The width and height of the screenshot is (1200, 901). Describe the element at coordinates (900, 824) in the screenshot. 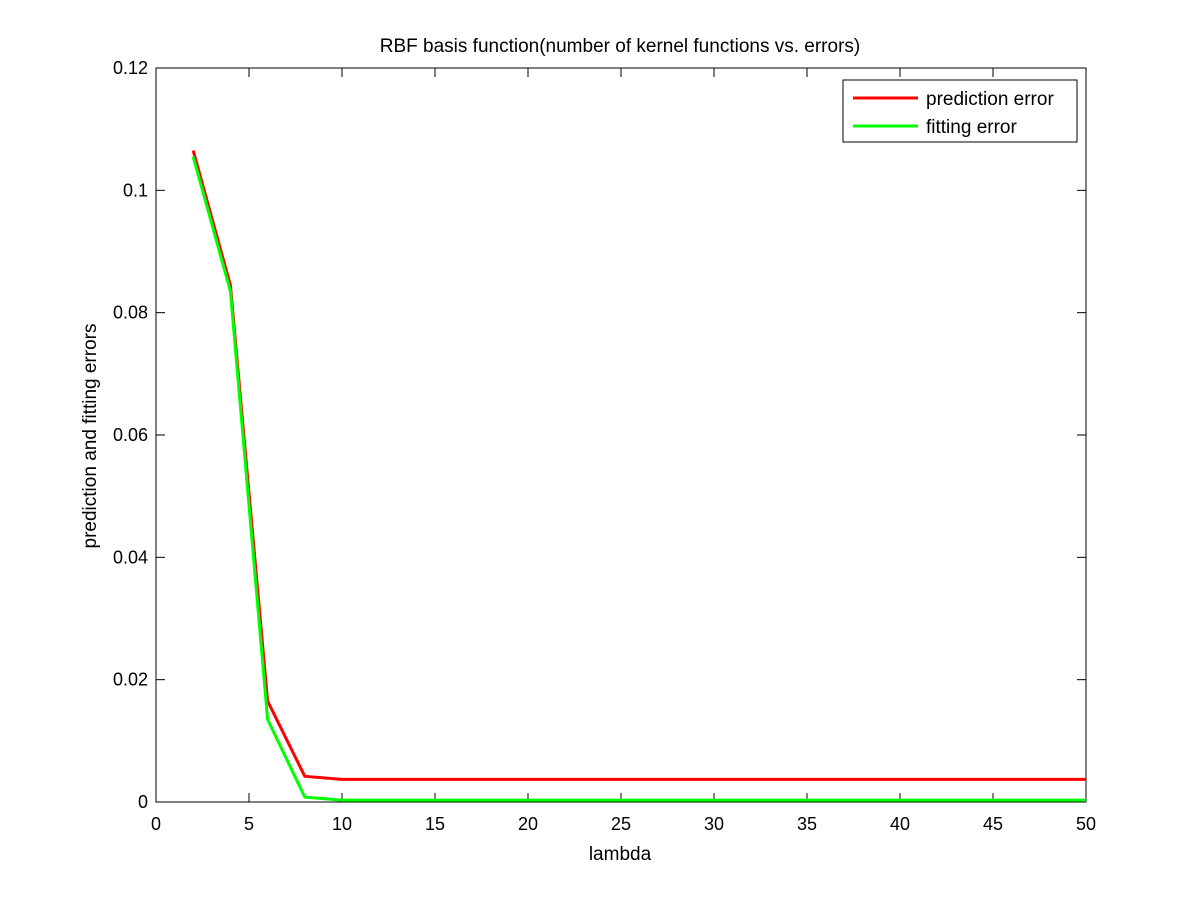

I see `x-tick-label: 40` at that location.